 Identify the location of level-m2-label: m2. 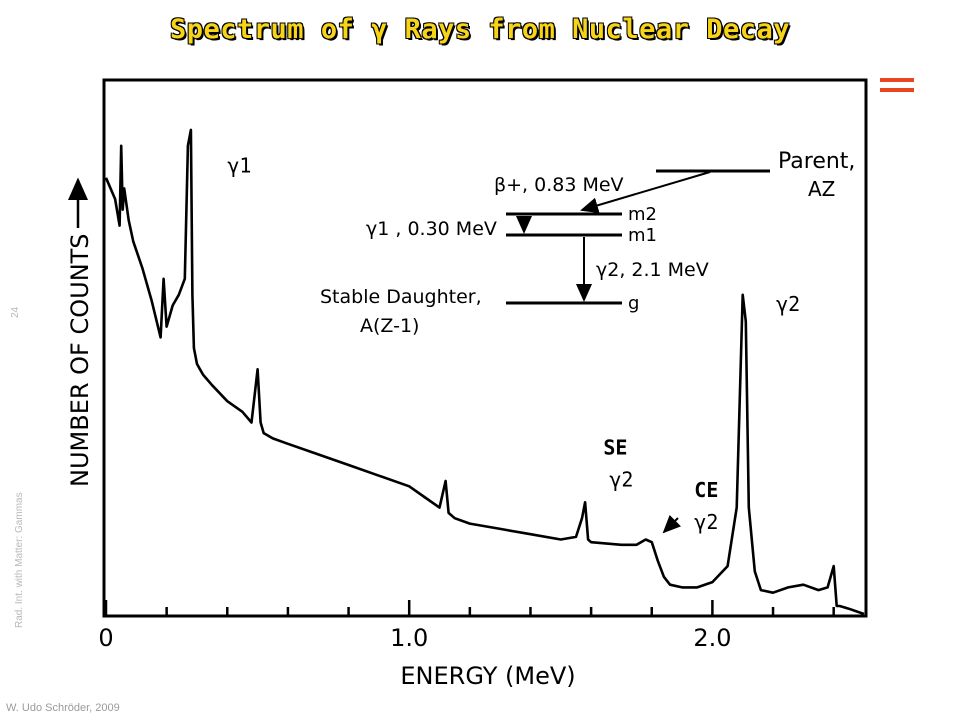
(642, 214).